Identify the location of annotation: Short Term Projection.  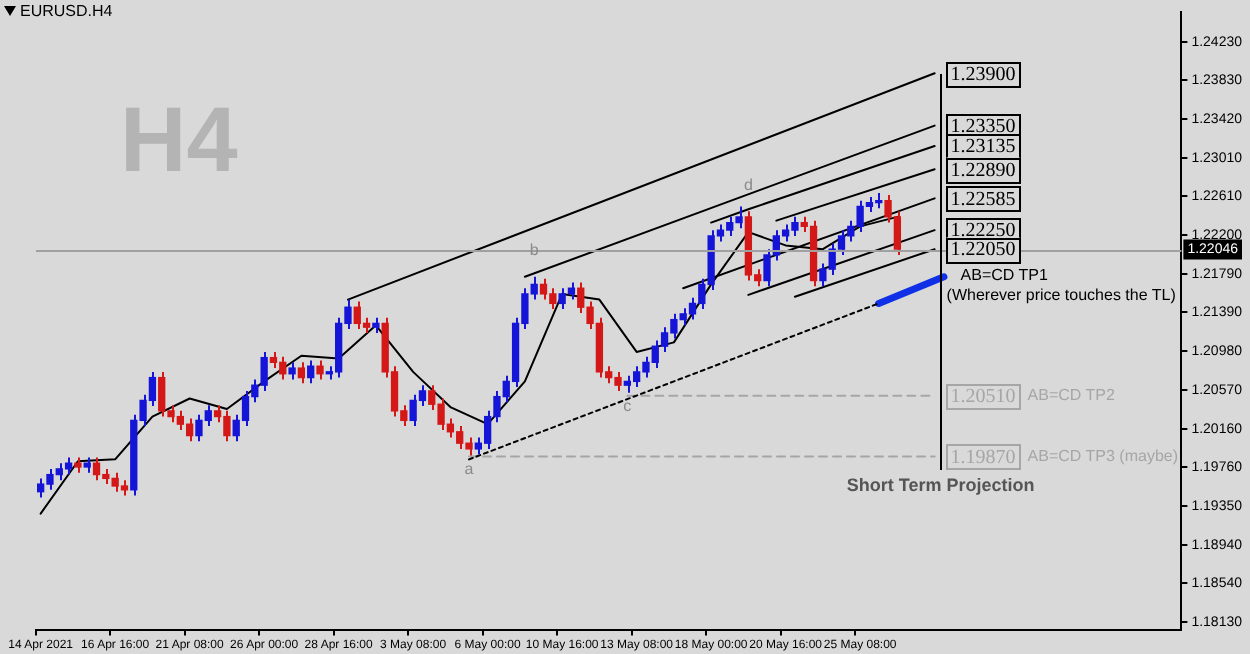
(940, 485).